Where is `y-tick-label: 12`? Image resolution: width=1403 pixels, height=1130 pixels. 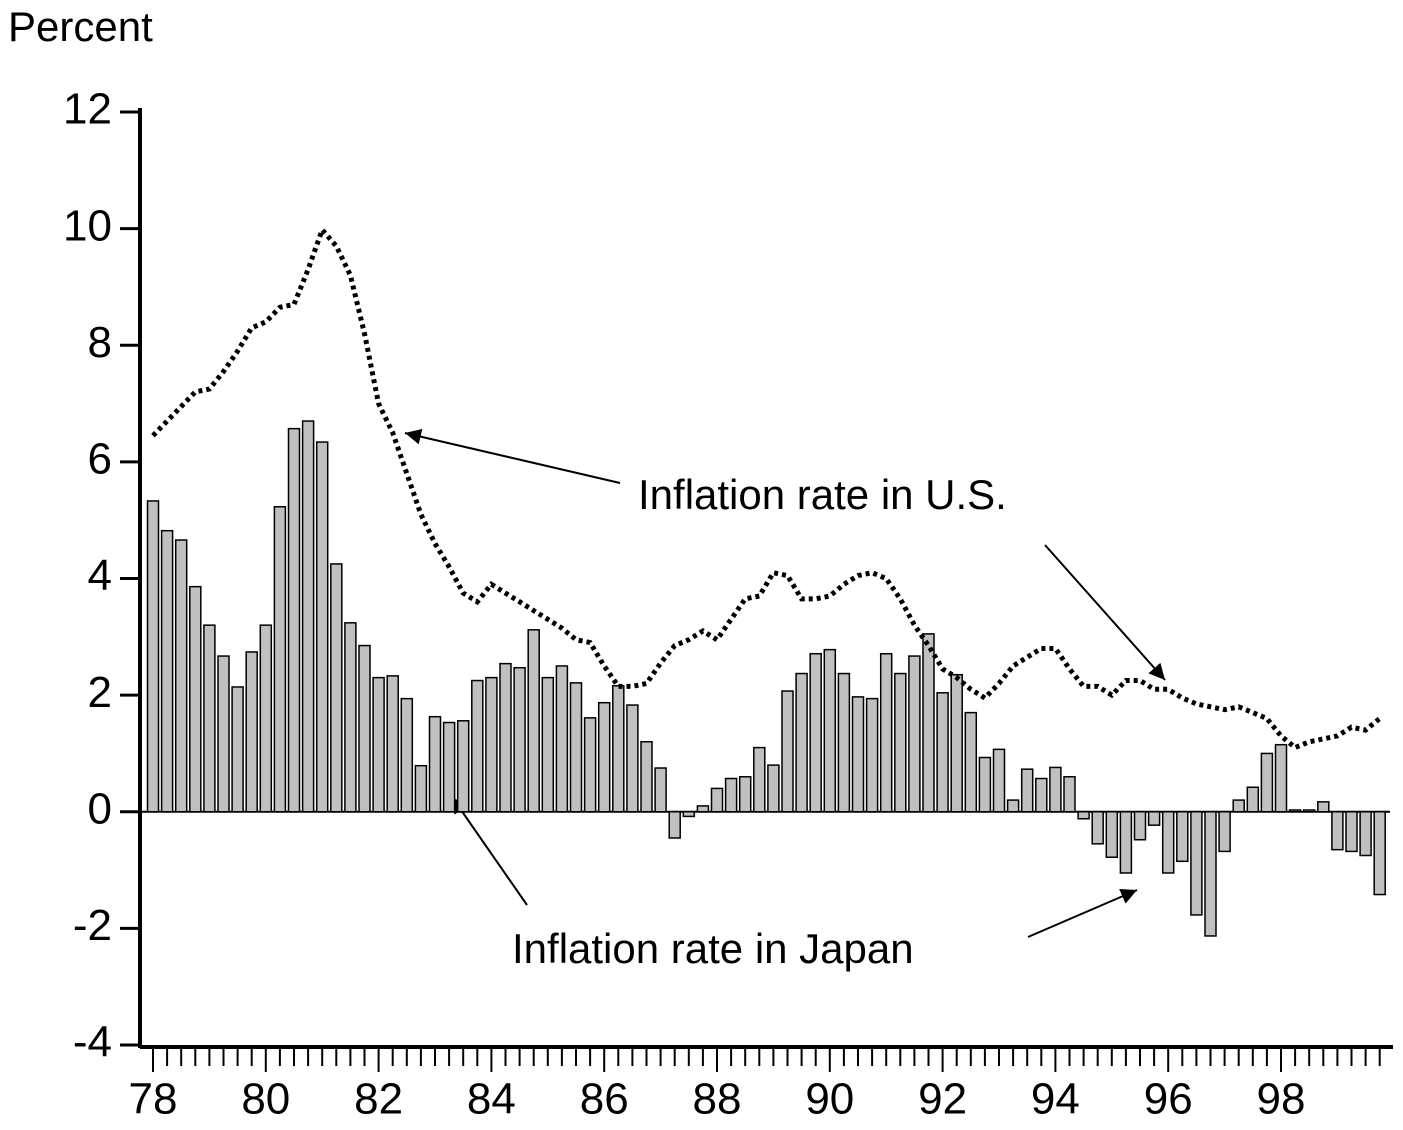
y-tick-label: 12 is located at coordinates (87, 109).